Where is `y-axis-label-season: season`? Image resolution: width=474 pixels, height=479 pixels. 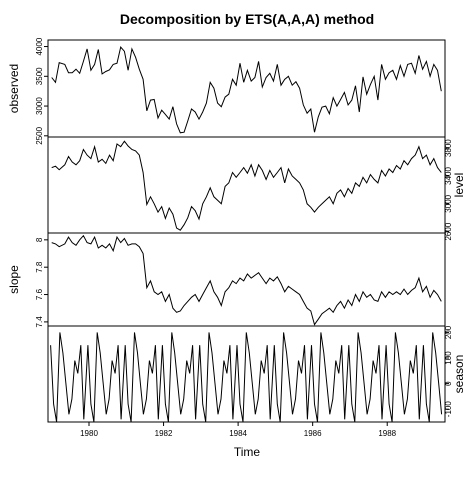 y-axis-label-season: season is located at coordinates (459, 374).